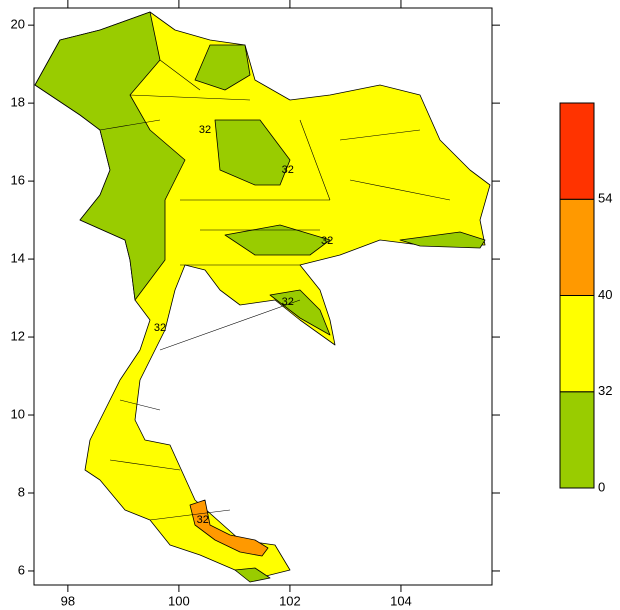  I want to click on x-tick-label: 100, so click(179, 600).